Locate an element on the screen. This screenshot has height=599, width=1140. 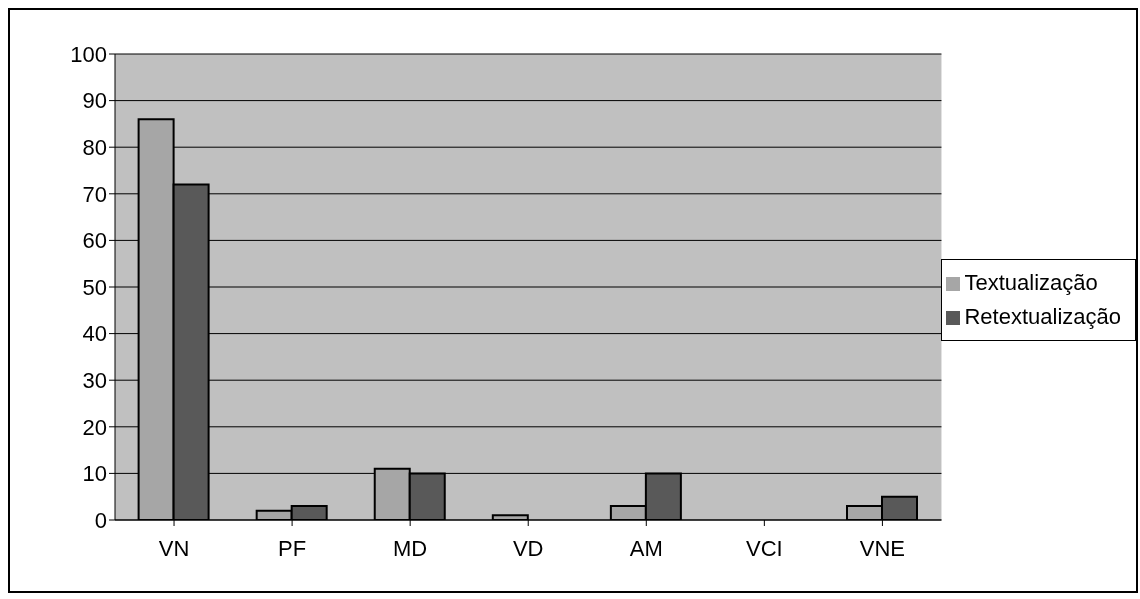
legend-label: Retextualização is located at coordinates (1042, 316).